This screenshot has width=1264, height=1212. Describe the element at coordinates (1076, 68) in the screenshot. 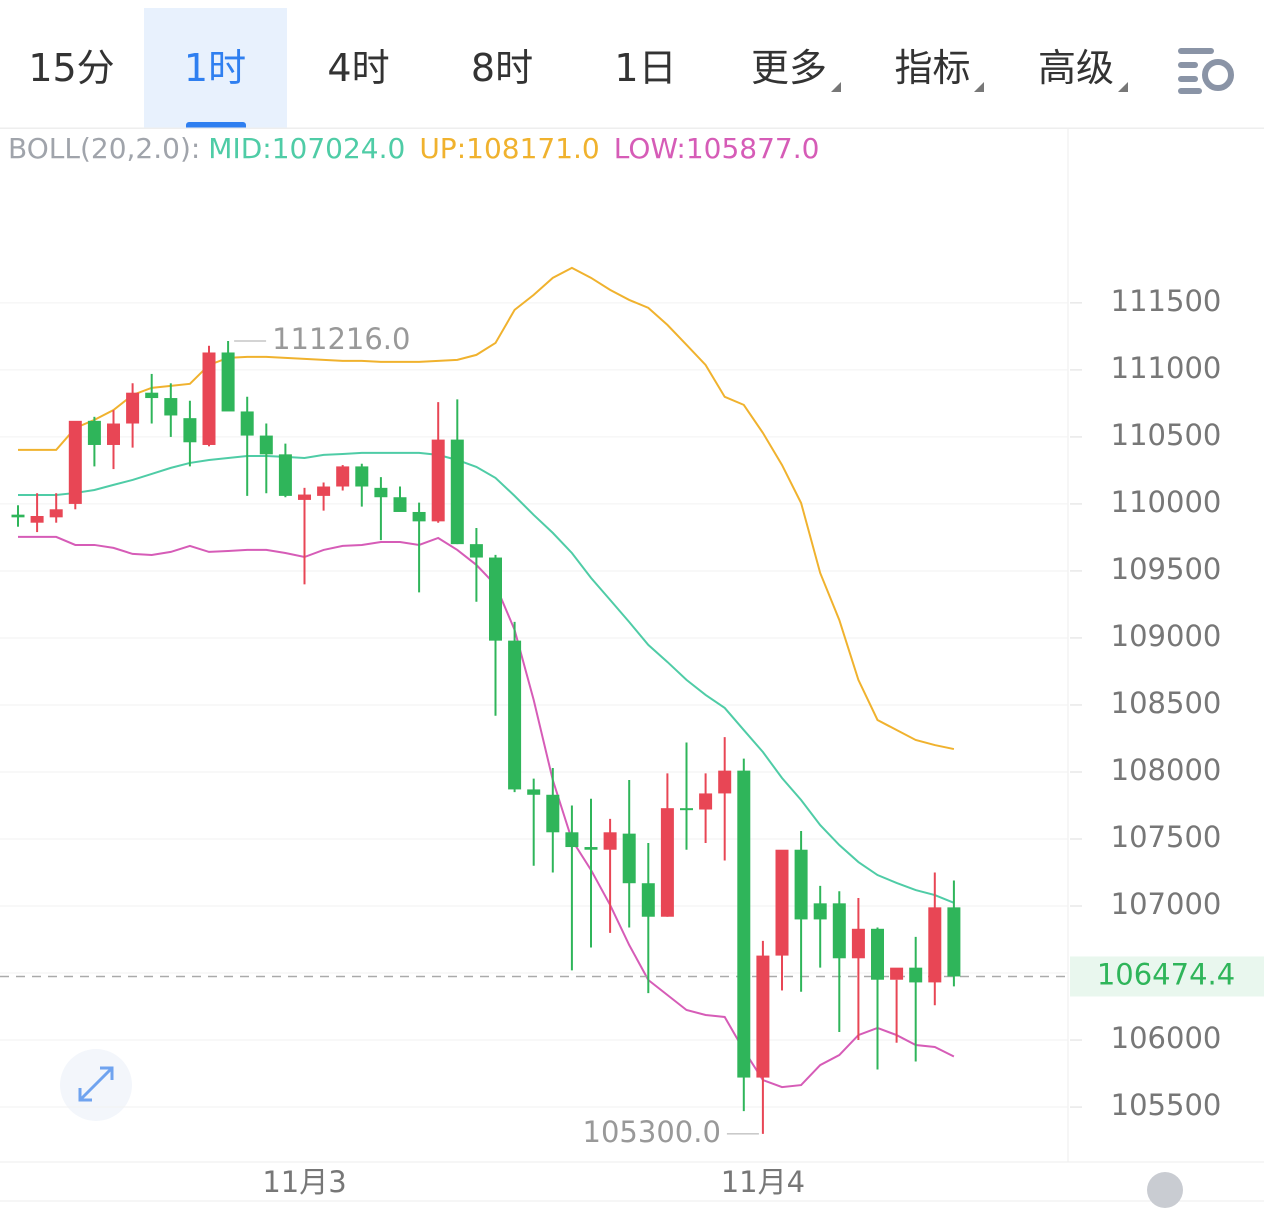

I see `timeframe-tab: 高级` at that location.